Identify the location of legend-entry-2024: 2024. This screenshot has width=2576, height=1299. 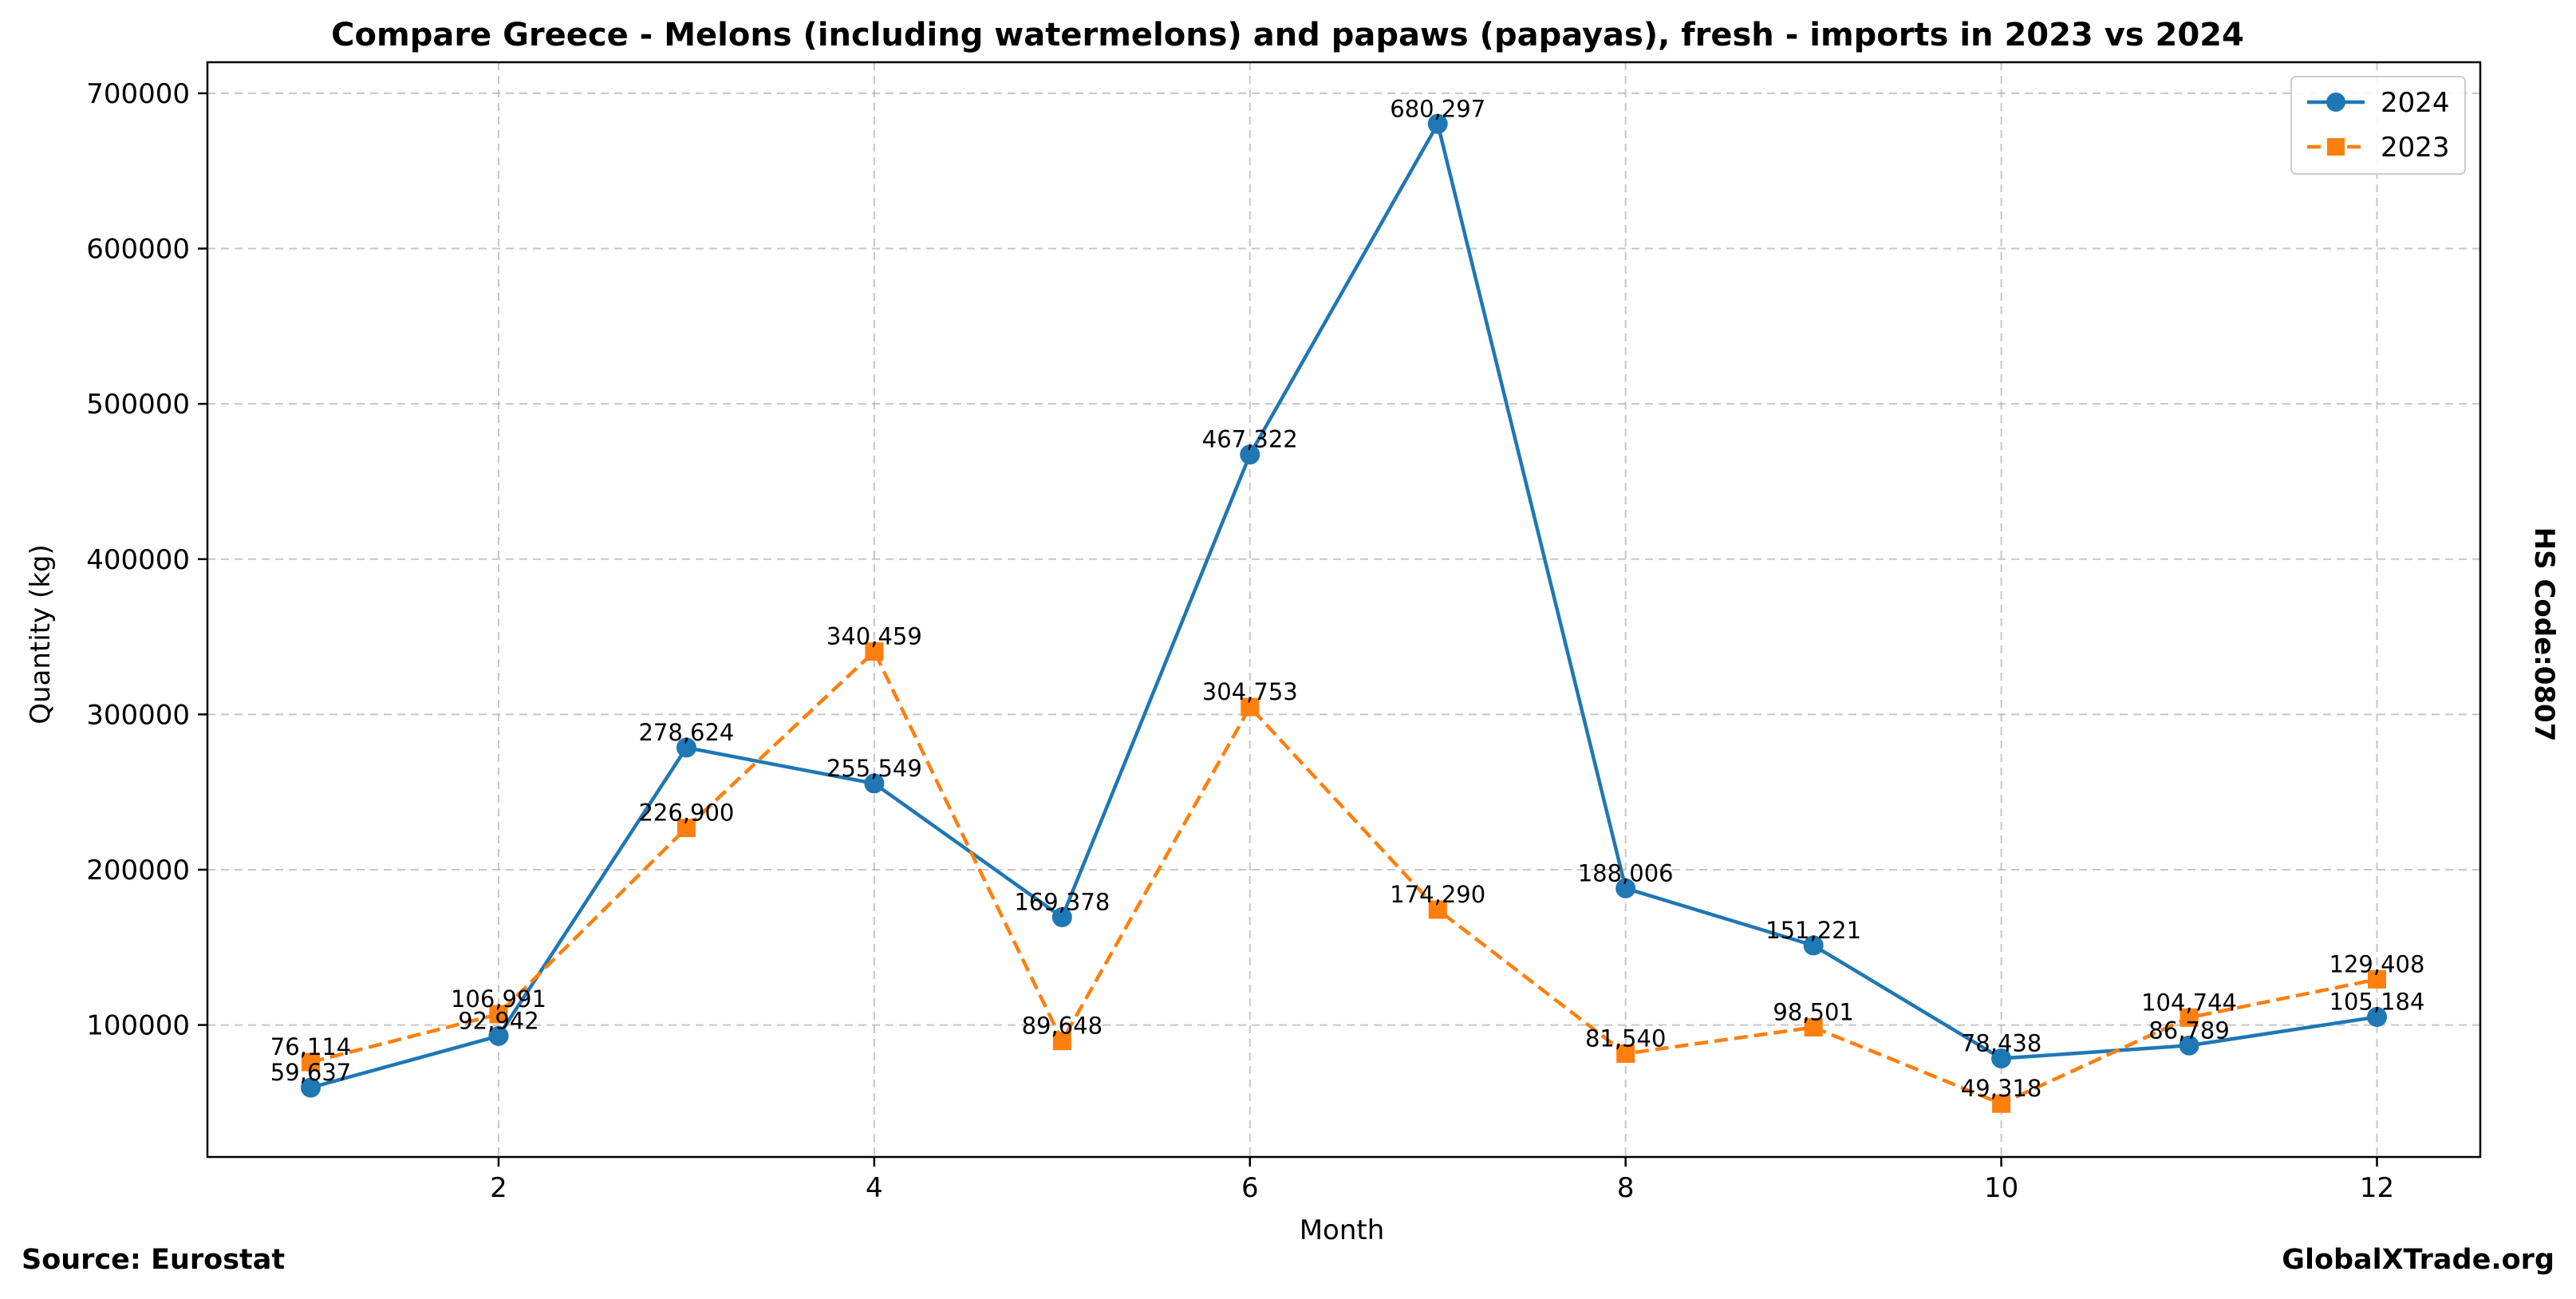
(2379, 103).